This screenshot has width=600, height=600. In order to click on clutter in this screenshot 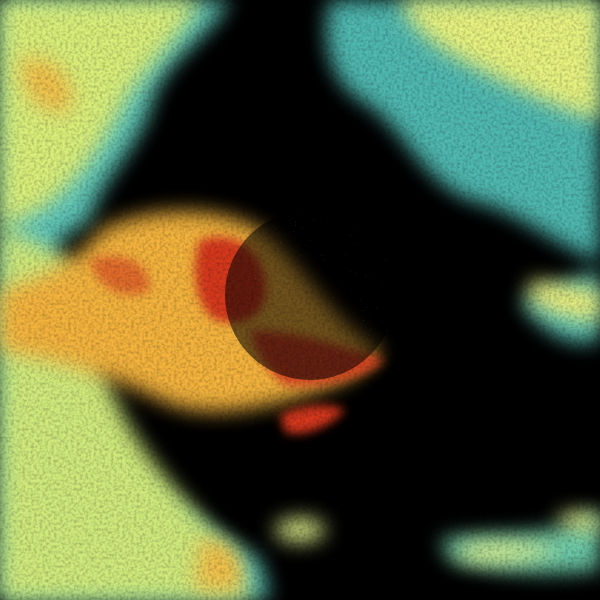, I will do `click(310, 295)`.